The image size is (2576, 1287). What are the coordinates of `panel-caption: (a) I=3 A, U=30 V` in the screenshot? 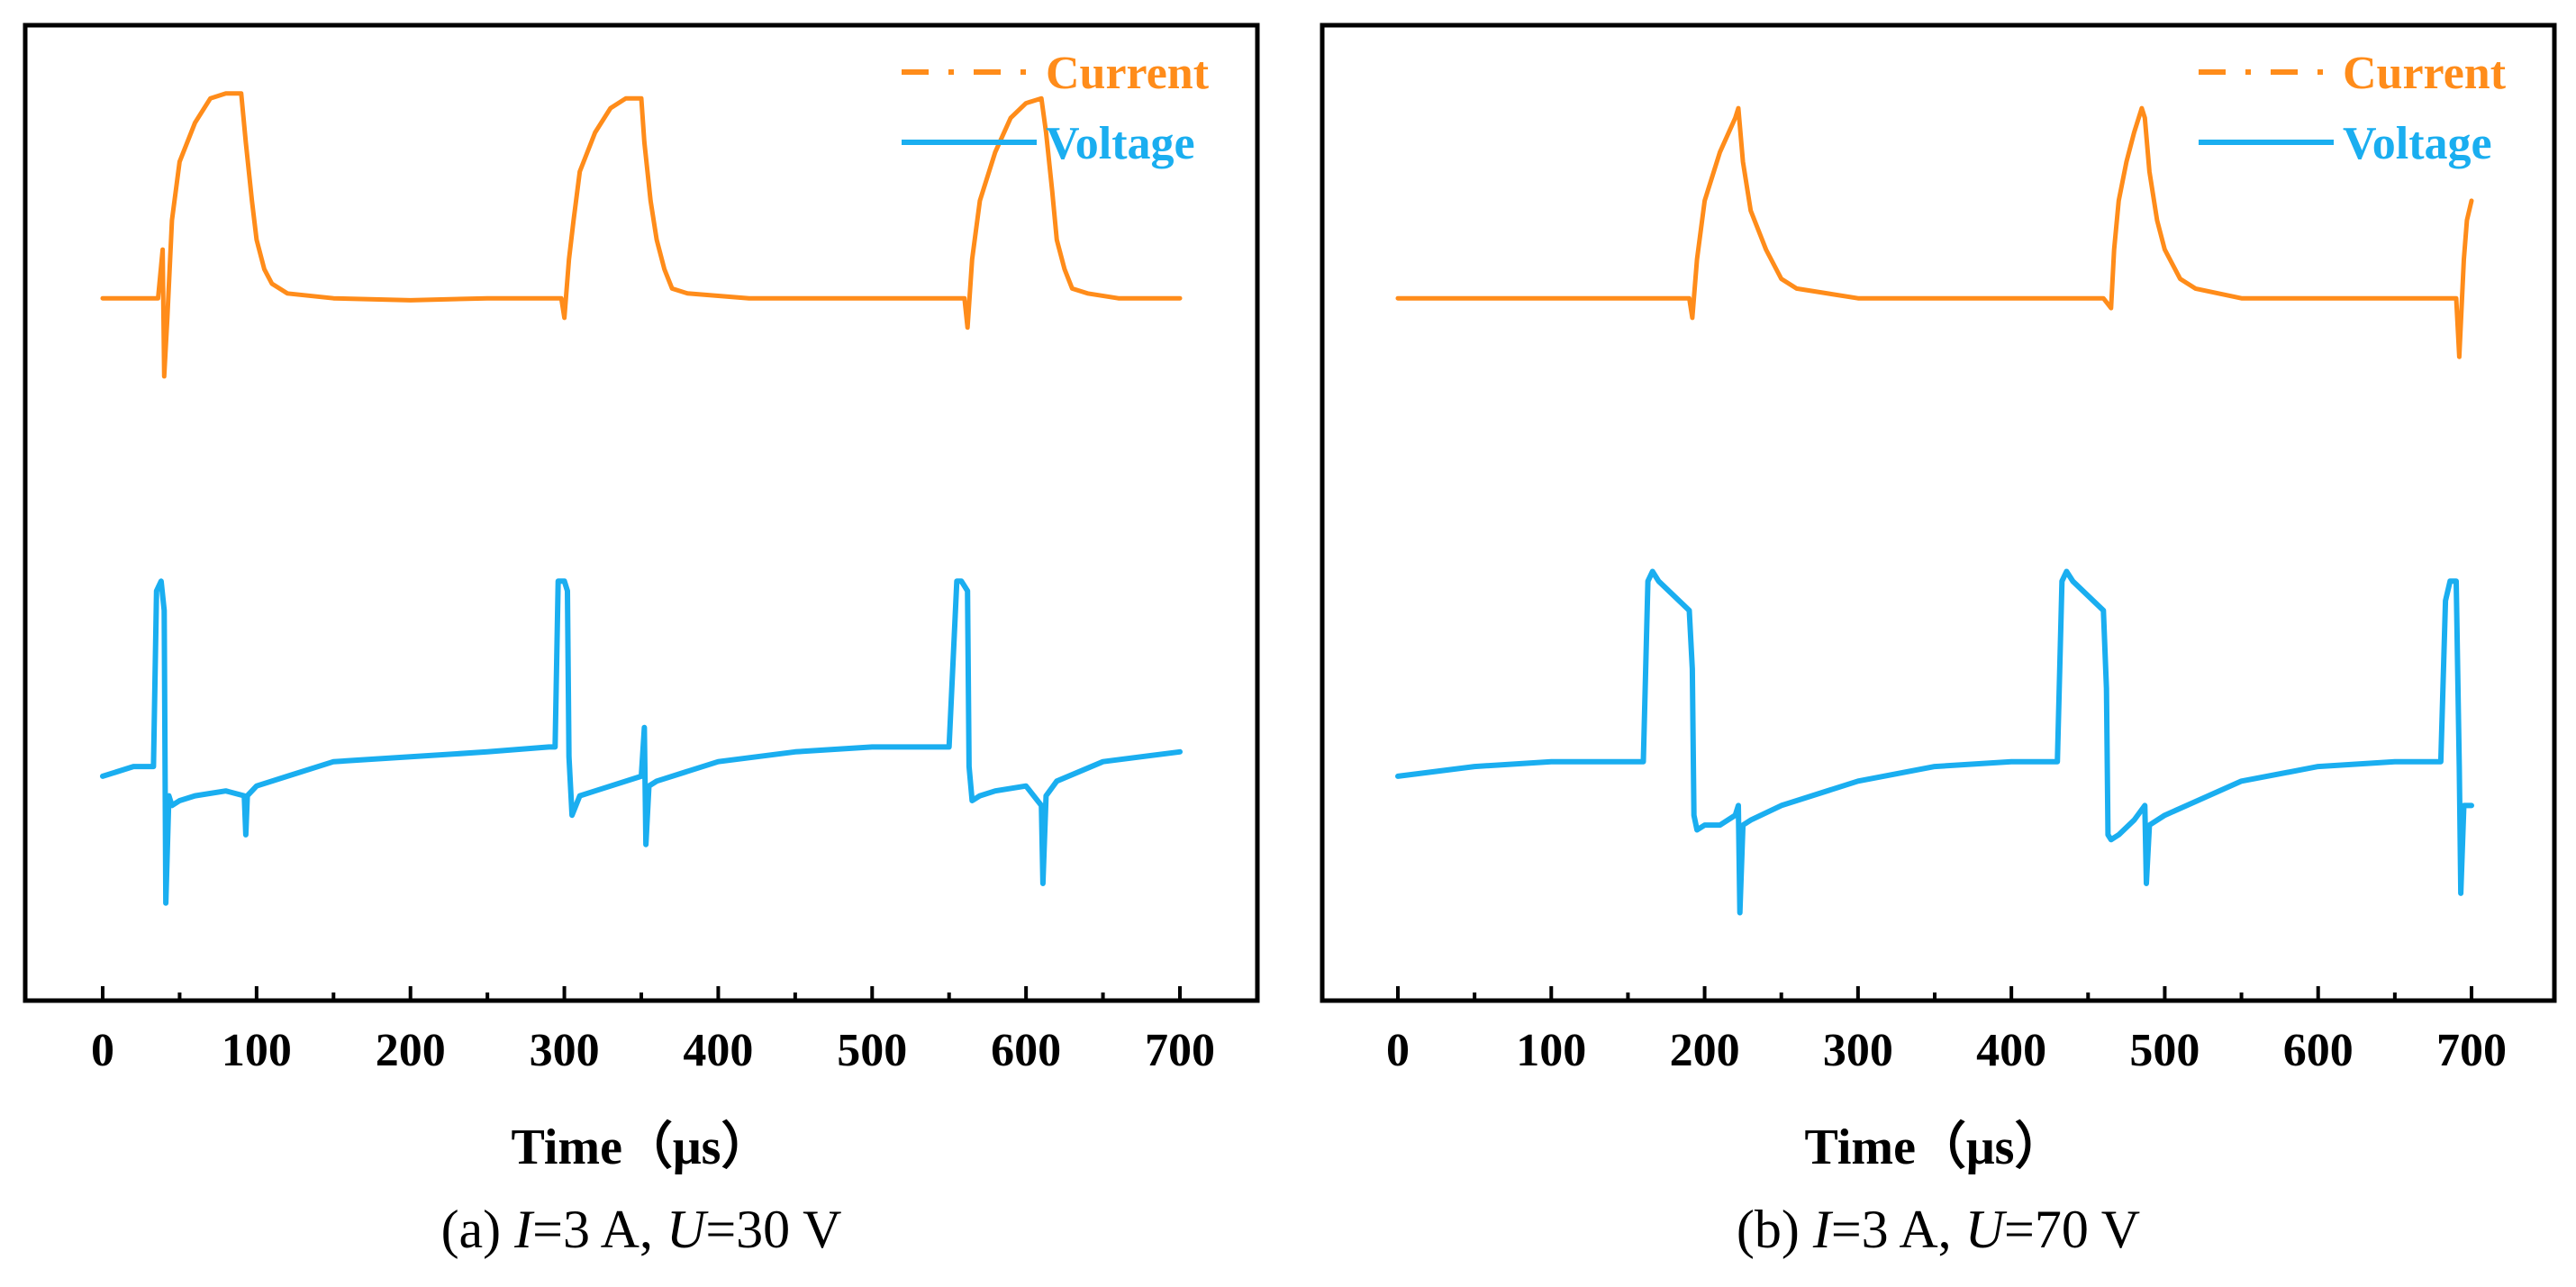 It's located at (641, 1229).